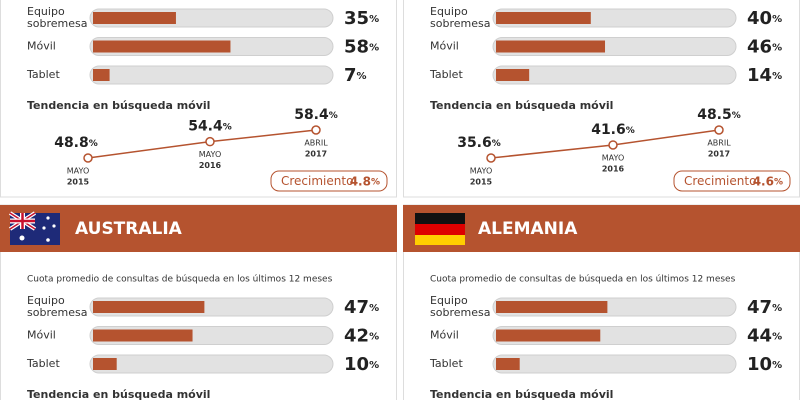 The height and width of the screenshot is (400, 800). Describe the element at coordinates (76, 143) in the screenshot. I see `trend-value-label: 48.8%` at that location.